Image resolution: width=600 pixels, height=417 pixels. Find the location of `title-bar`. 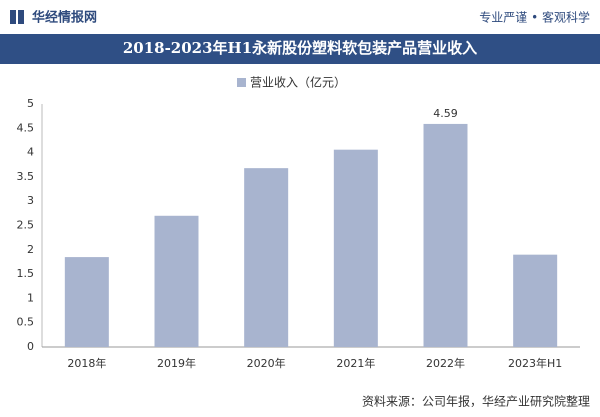

title-bar is located at coordinates (300, 49).